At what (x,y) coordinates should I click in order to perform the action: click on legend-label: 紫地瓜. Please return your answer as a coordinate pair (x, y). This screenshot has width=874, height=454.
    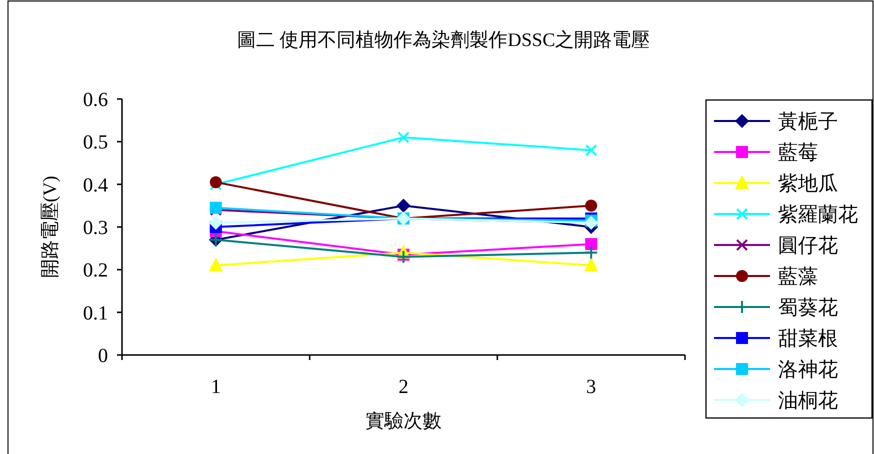
    Looking at the image, I should click on (808, 184).